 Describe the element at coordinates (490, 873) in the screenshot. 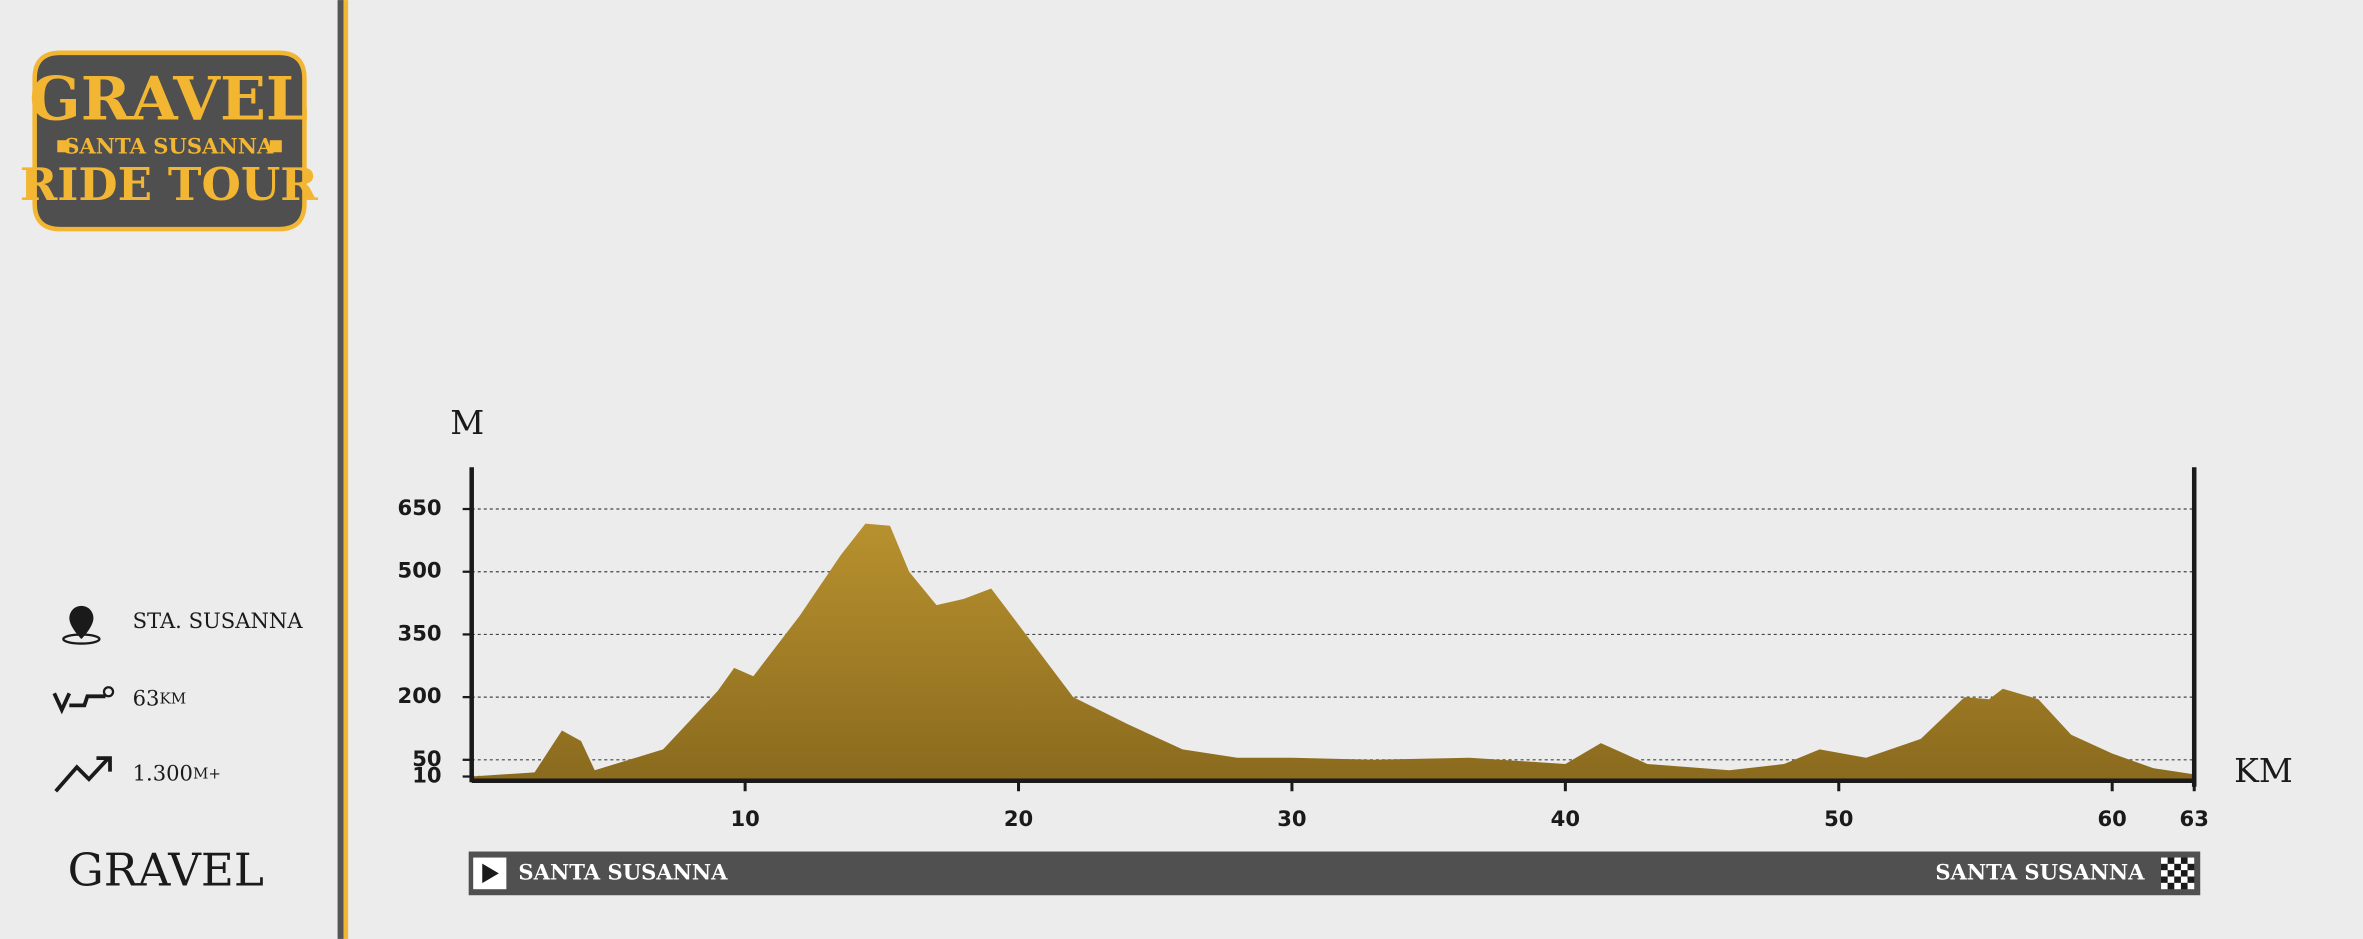

I see `start-icon-arrow` at that location.